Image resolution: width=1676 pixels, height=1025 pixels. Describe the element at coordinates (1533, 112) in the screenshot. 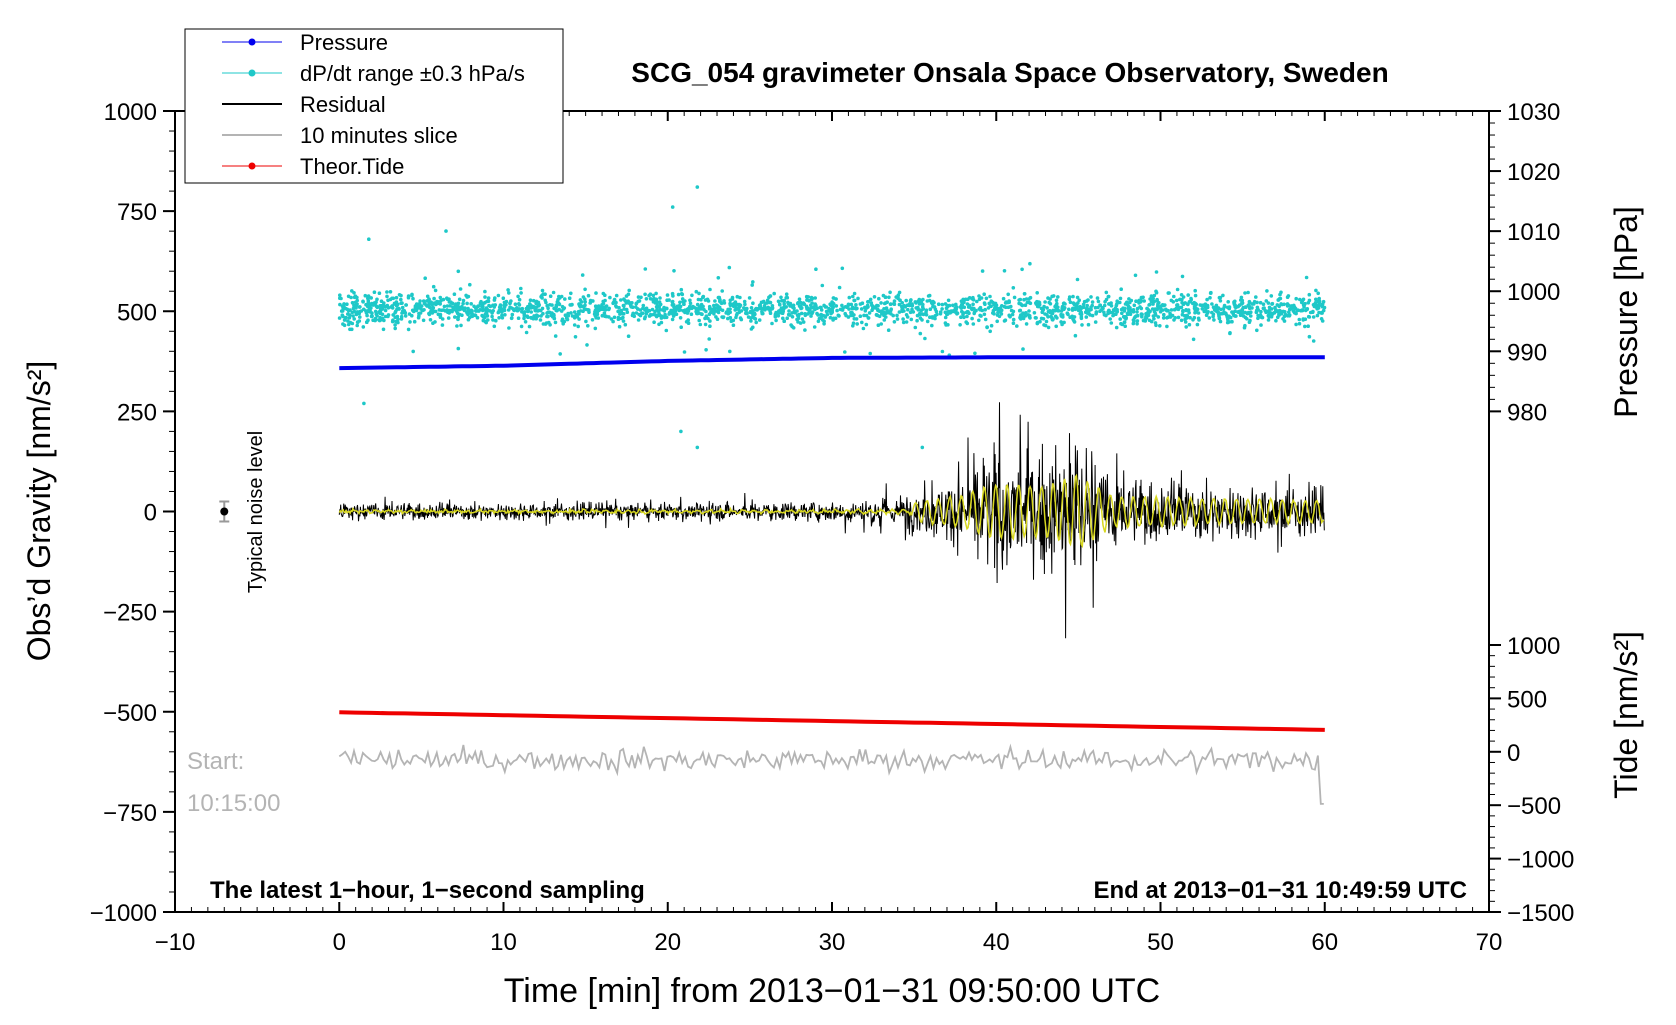

I see `pressure-tick-label: 1030` at that location.